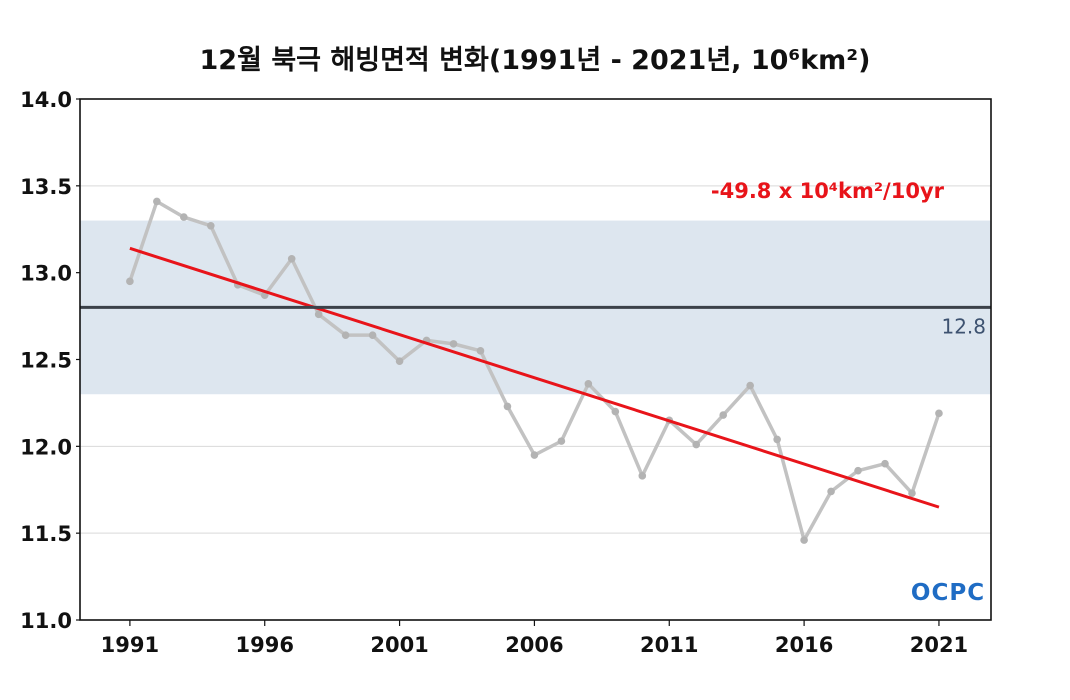 The image size is (1070, 700). I want to click on ocpc-logo: OCPC, so click(948, 593).